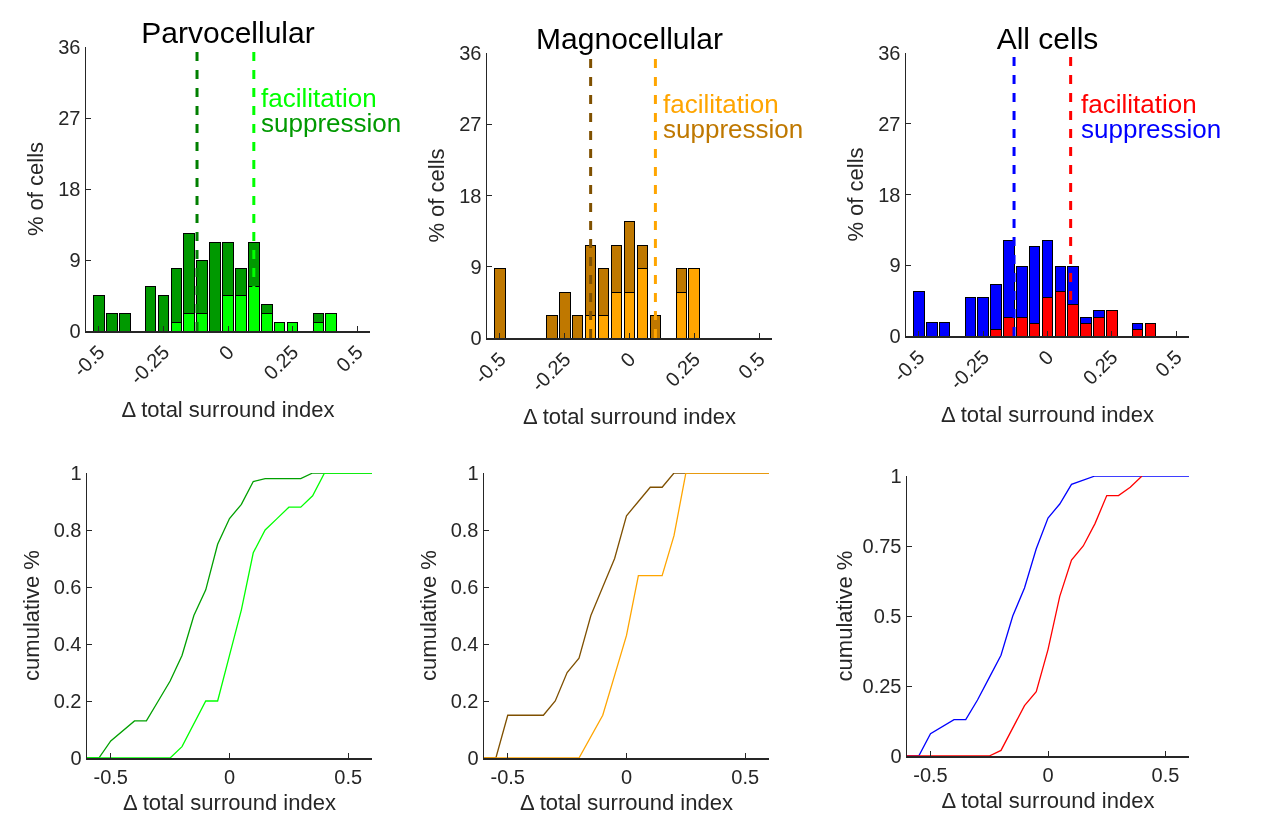  Describe the element at coordinates (887, 616) in the screenshot. I see `y-tick-label: 0.5` at that location.